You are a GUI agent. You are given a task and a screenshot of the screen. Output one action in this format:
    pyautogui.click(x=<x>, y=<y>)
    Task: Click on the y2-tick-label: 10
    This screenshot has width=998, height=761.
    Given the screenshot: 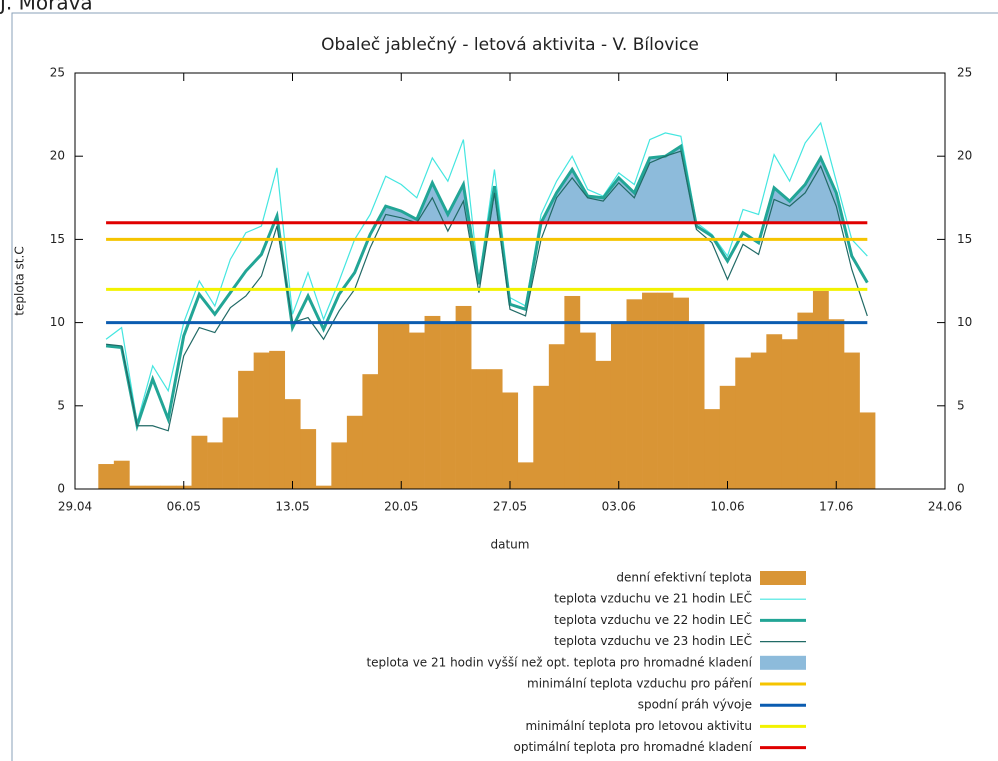 What is the action you would take?
    pyautogui.click(x=964, y=322)
    